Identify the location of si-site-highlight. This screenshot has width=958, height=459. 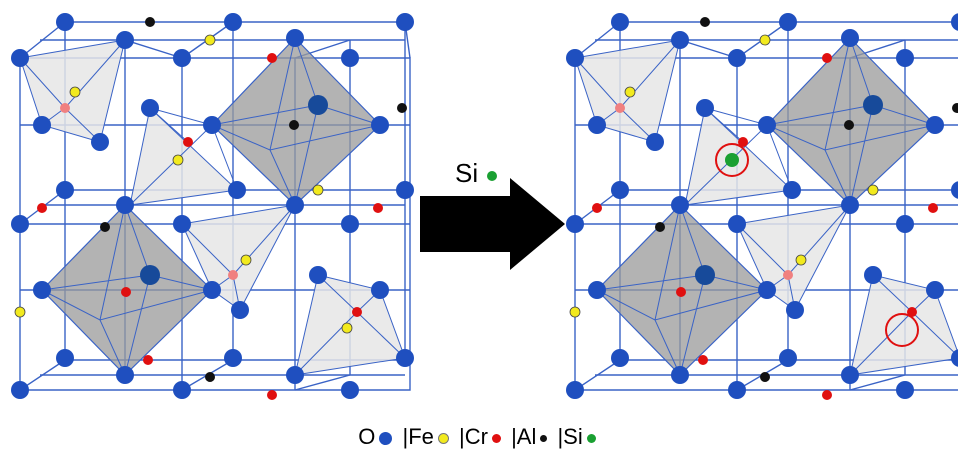
(732, 160).